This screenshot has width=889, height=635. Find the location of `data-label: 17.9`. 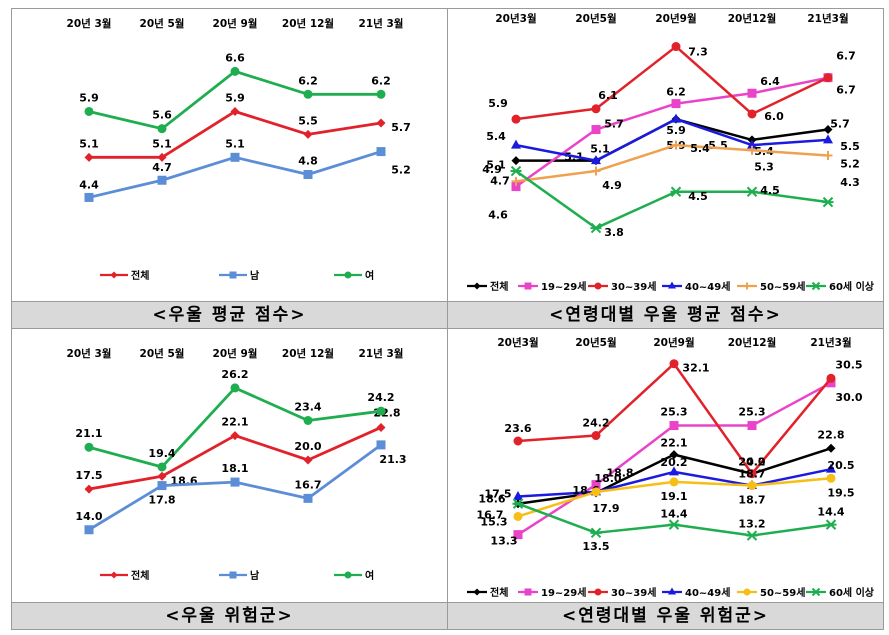

data-label: 17.9 is located at coordinates (605, 508).